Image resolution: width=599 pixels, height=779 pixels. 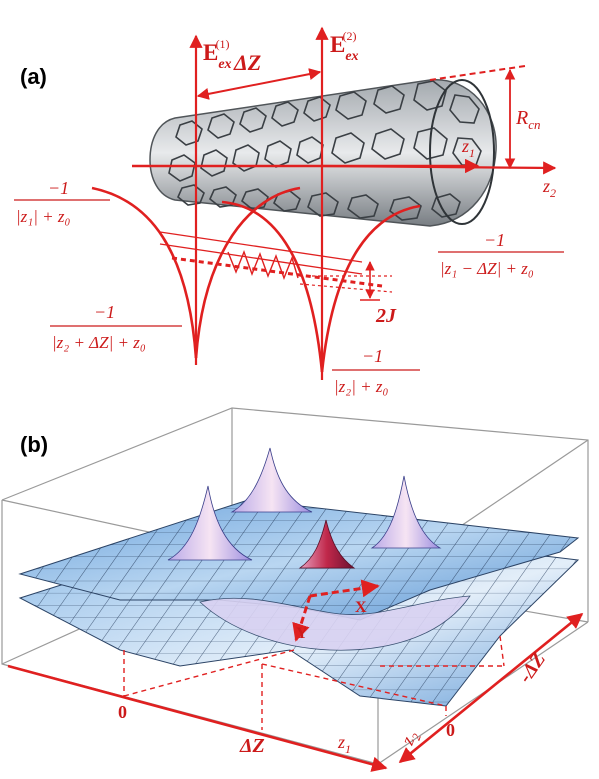 I want to click on eq-left: −1 |z₁| + z₀, so click(x=62, y=202).